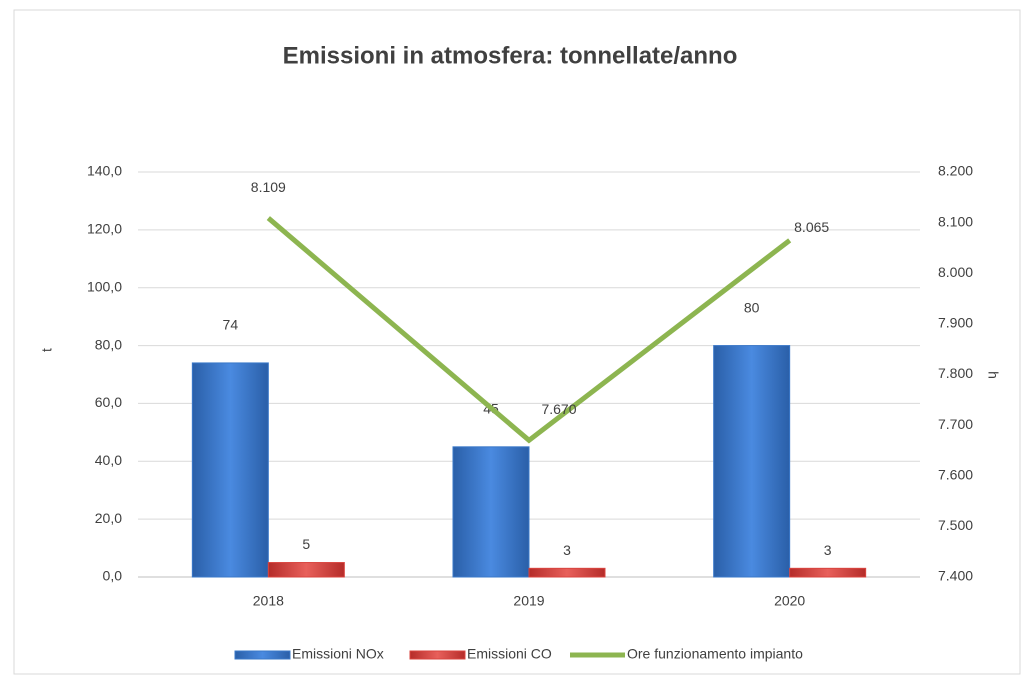 The image size is (1021, 675). I want to click on x-tick-label: 2020, so click(789, 601).